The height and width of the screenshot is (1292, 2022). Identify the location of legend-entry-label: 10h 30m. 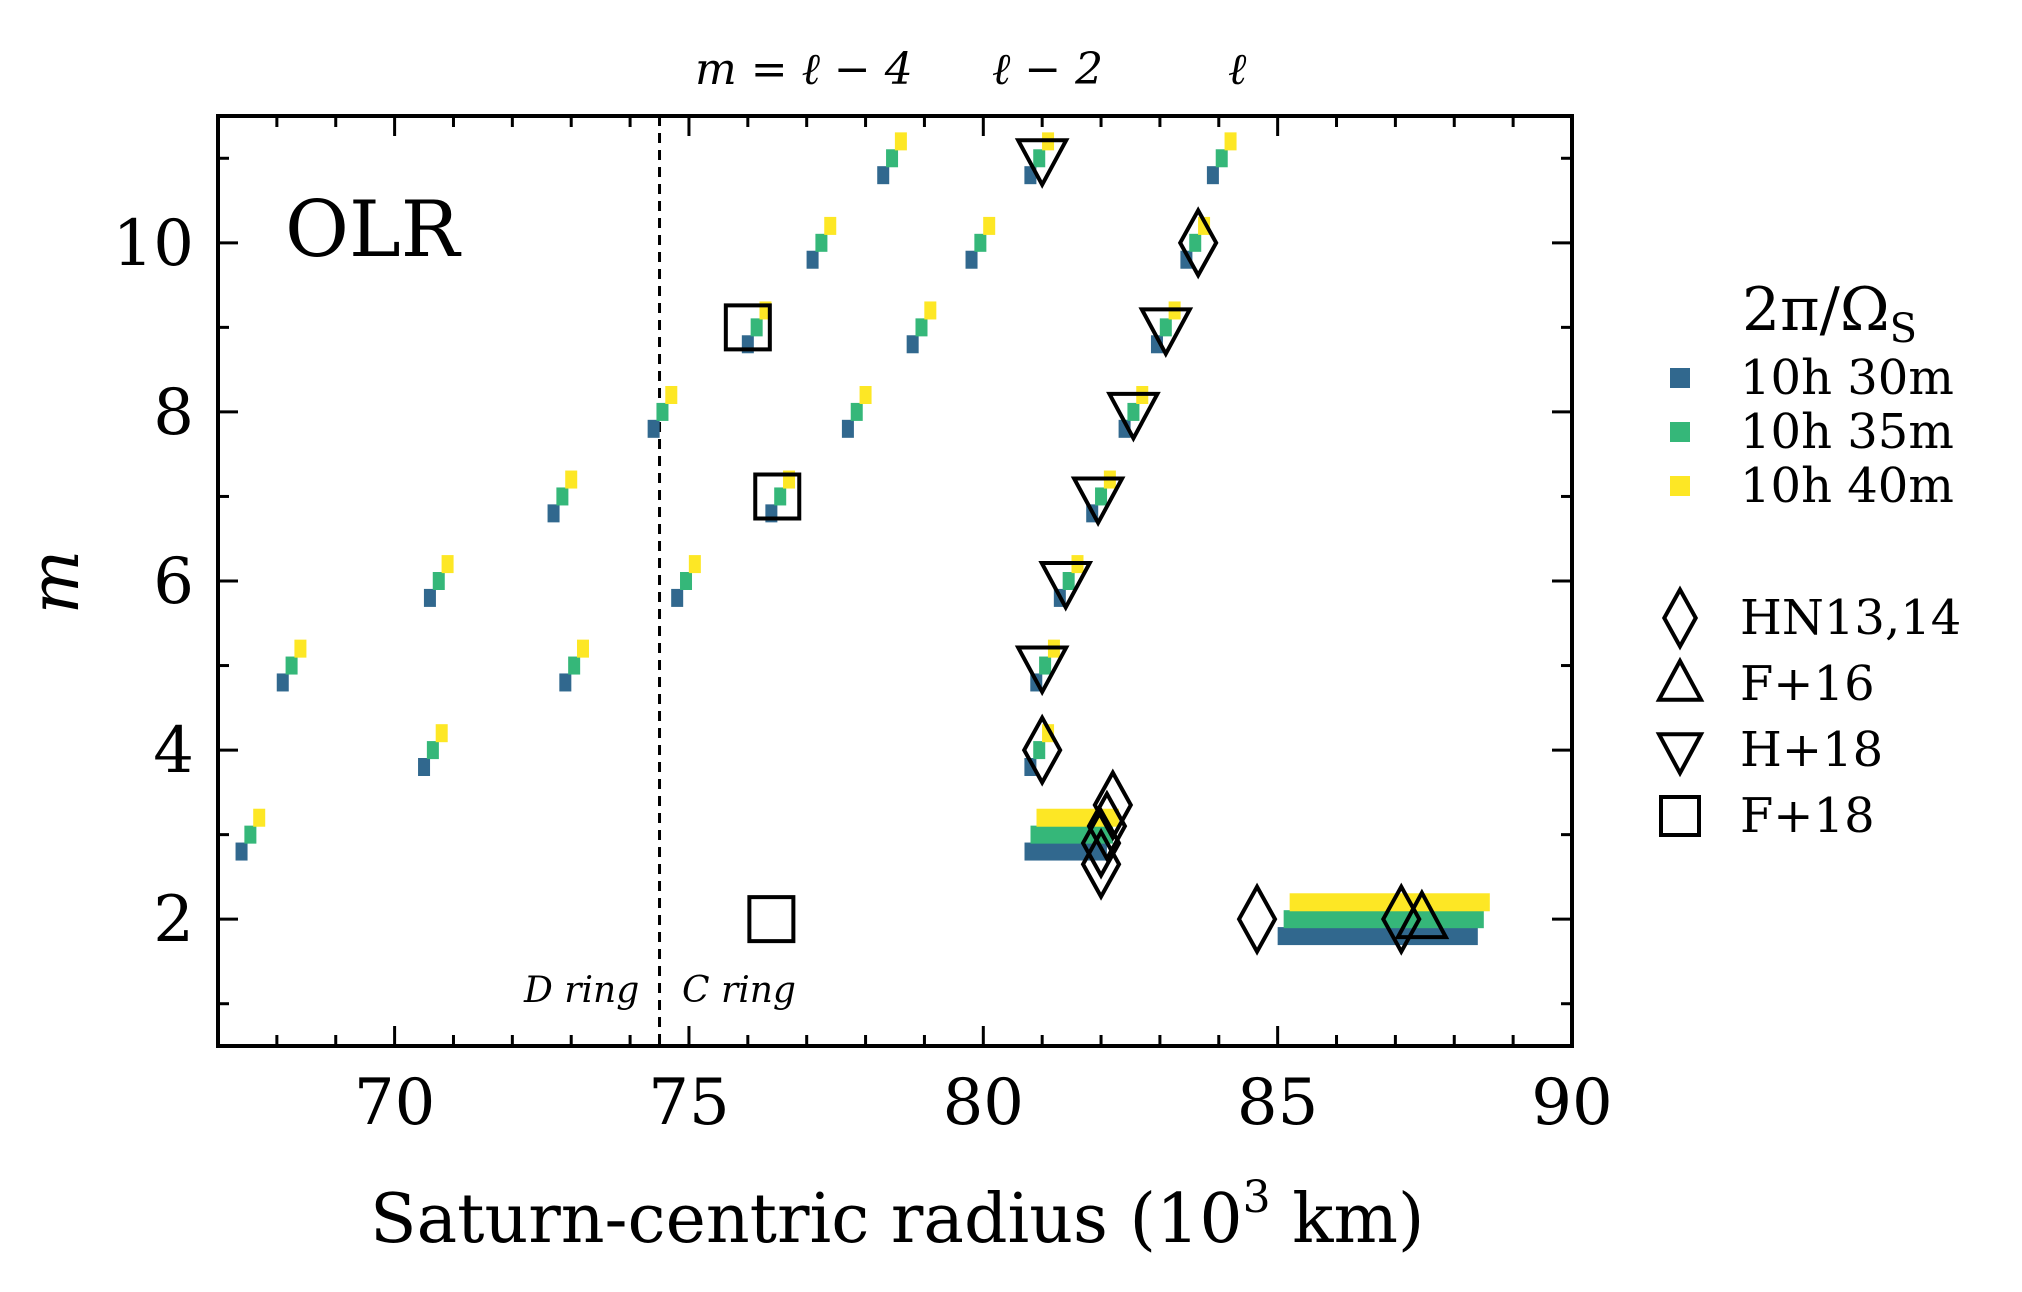
(1847, 378).